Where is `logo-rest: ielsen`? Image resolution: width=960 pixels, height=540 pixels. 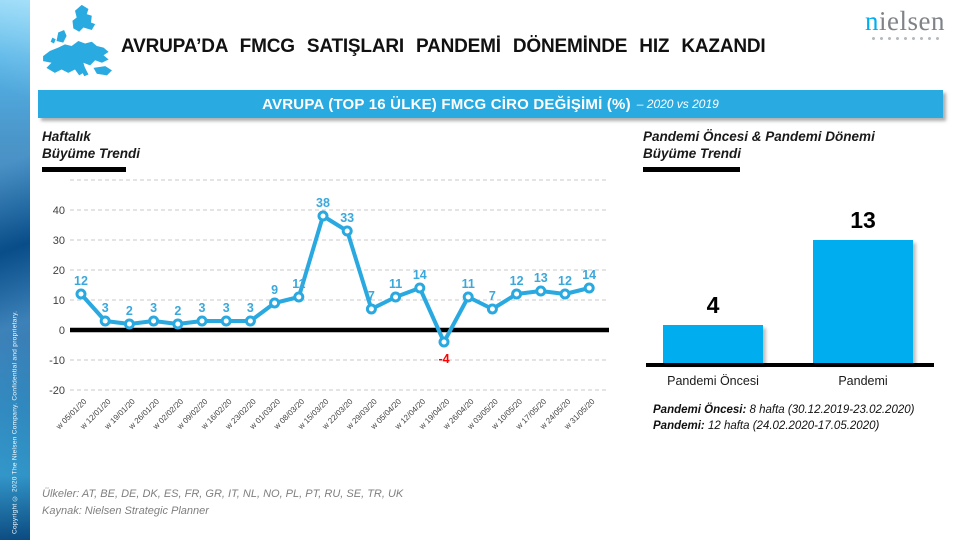 logo-rest: ielsen is located at coordinates (912, 21).